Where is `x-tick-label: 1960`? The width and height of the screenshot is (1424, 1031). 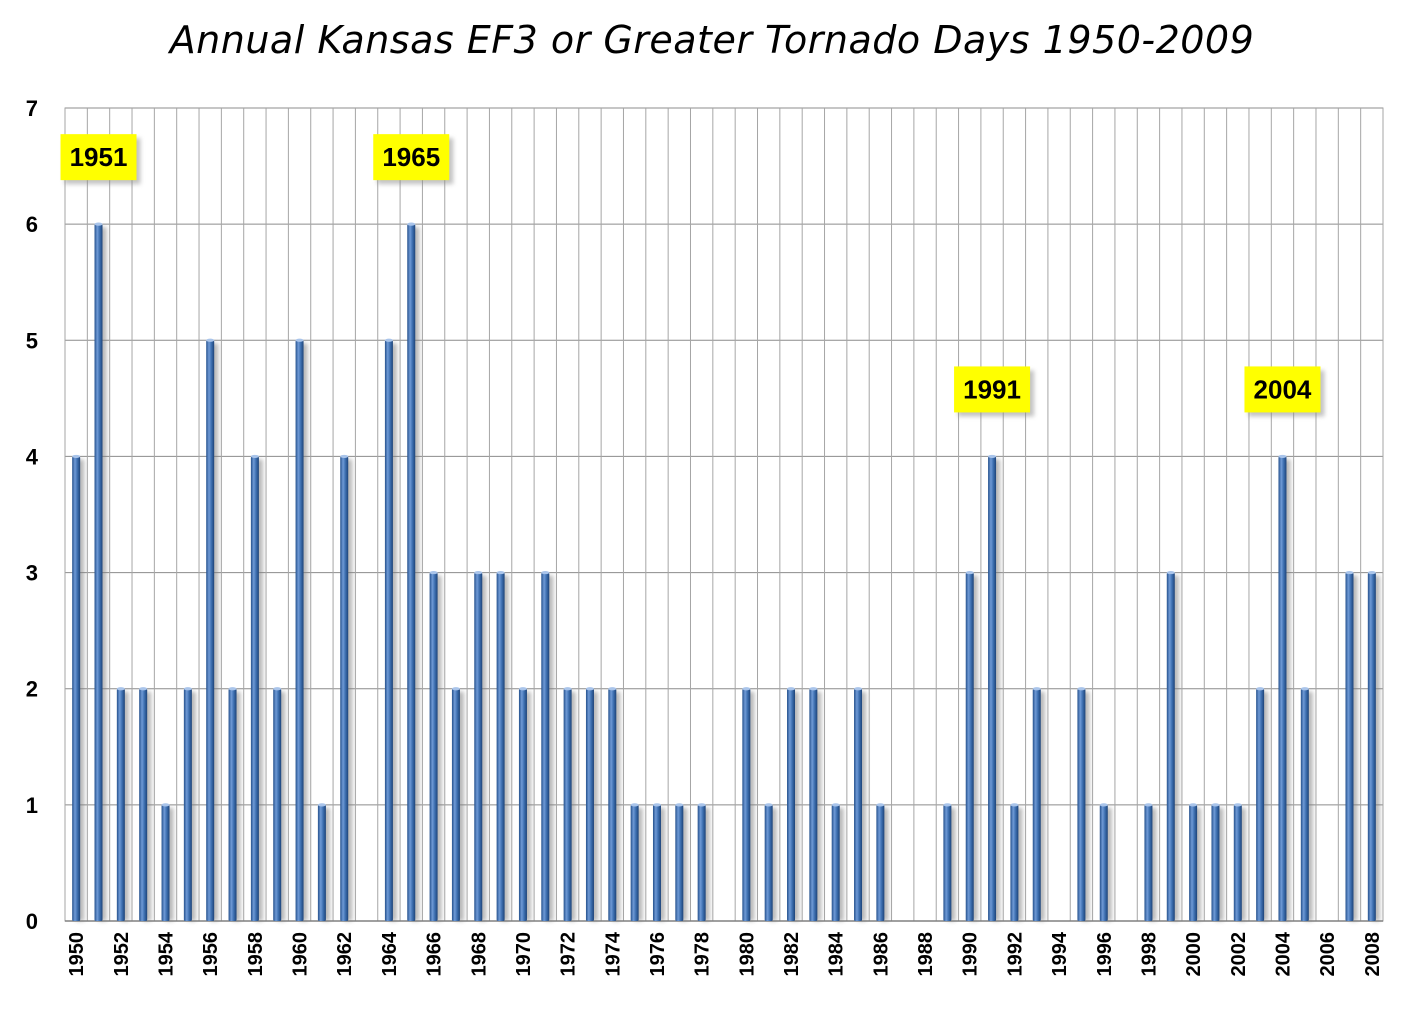 x-tick-label: 1960 is located at coordinates (301, 954).